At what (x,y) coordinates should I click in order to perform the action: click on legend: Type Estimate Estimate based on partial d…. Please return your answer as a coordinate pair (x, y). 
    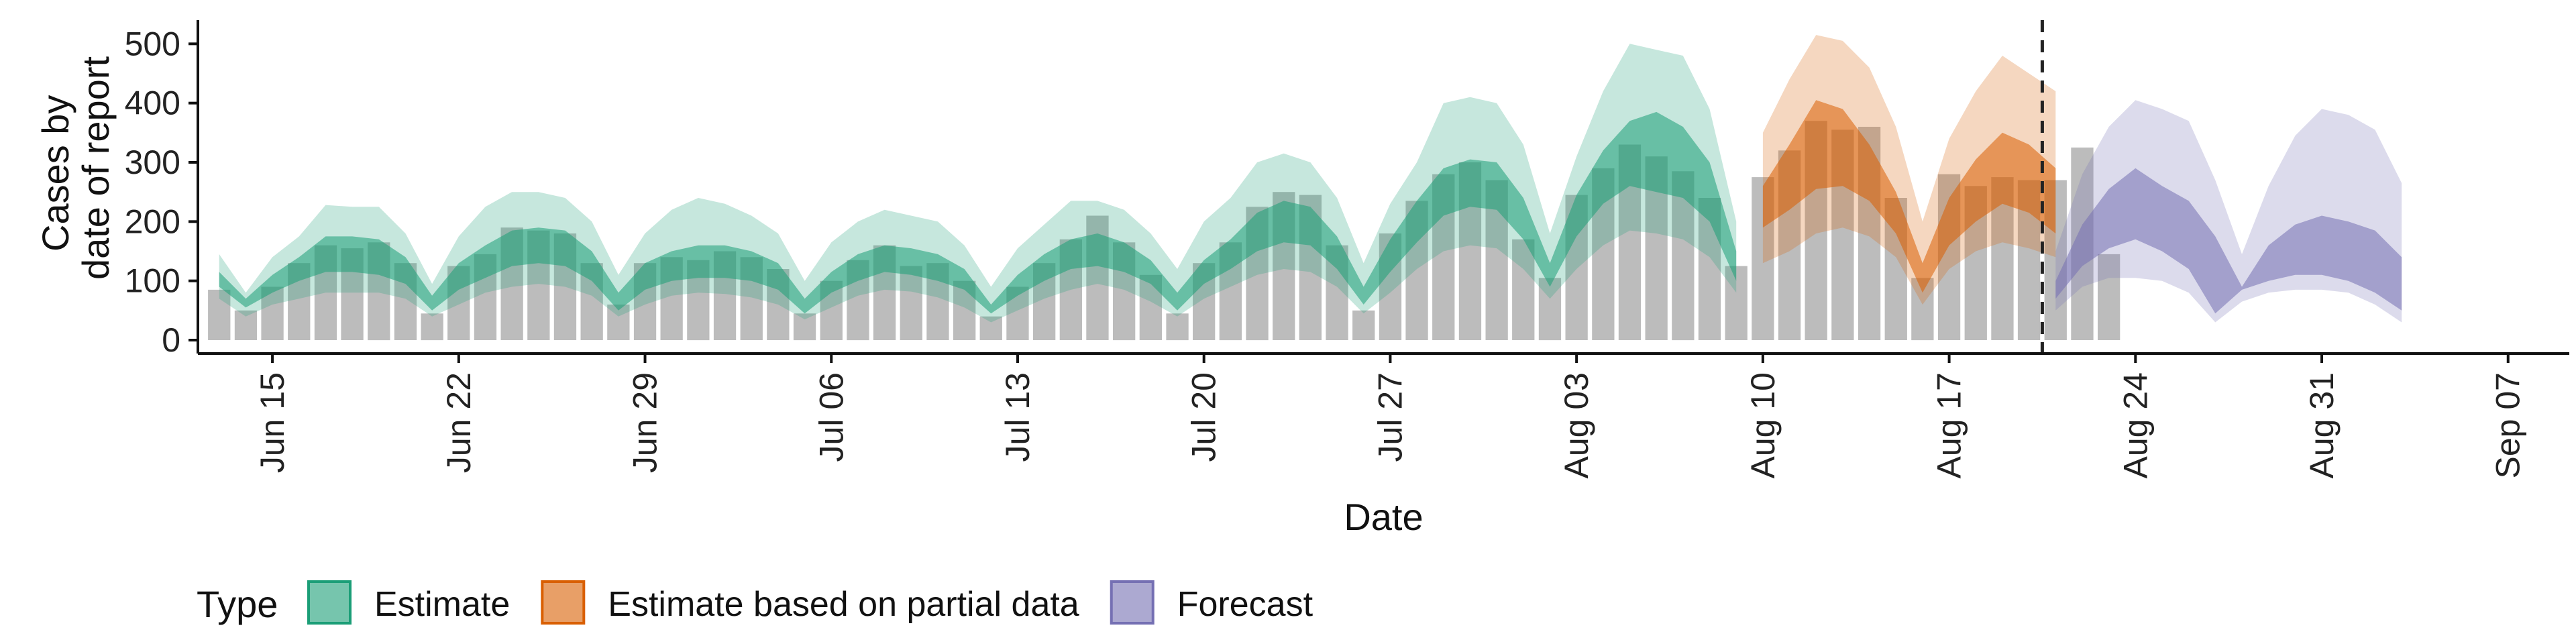
    Looking at the image, I should click on (755, 602).